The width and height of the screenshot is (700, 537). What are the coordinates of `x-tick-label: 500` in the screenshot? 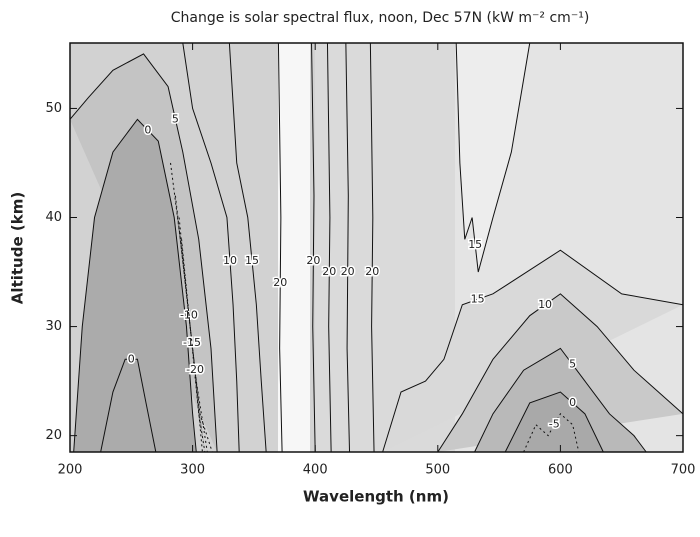 It's located at (437, 470).